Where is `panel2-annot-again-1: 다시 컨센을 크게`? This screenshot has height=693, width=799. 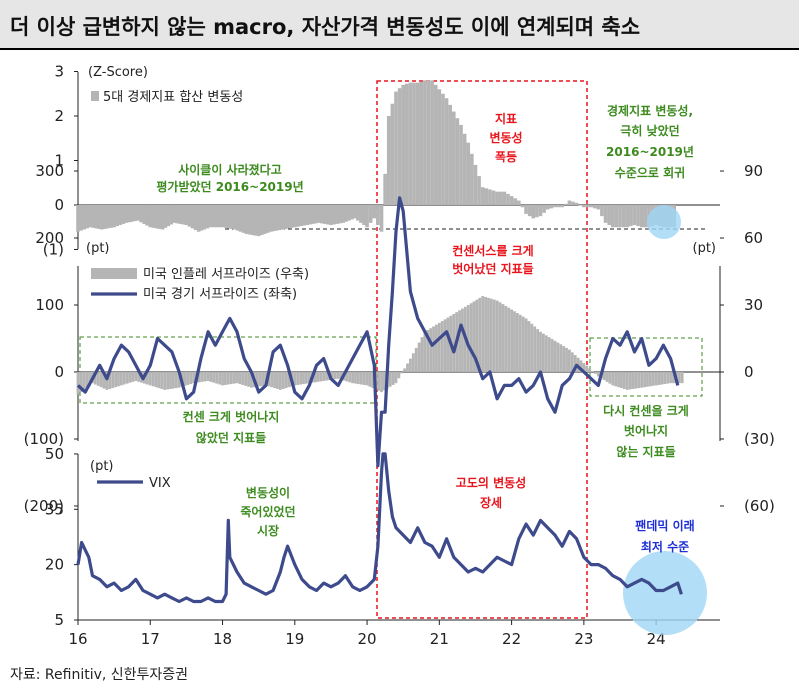 panel2-annot-again-1: 다시 컨센을 크게 is located at coordinates (646, 410).